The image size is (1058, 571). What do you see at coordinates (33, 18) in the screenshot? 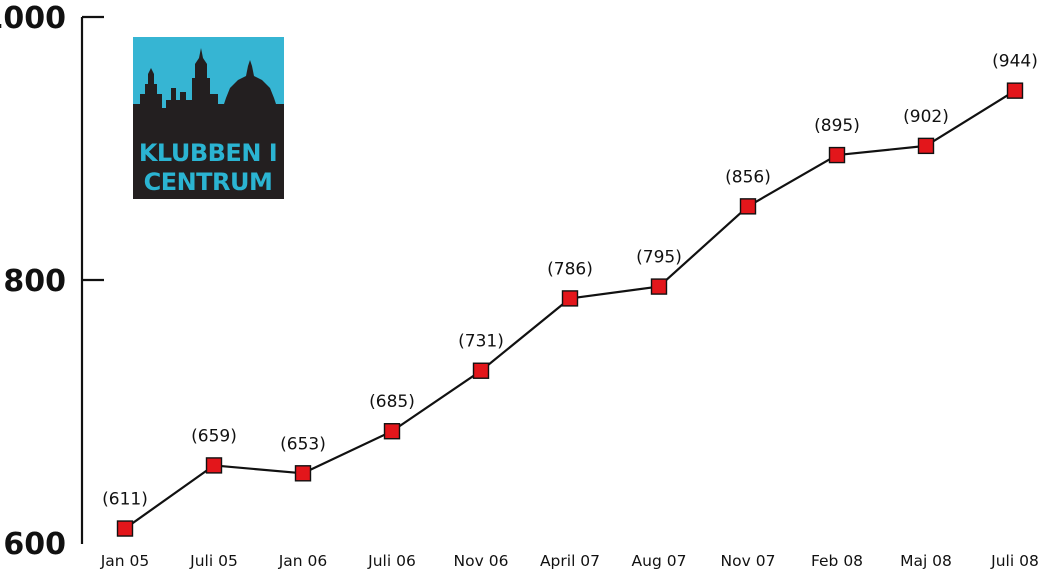
I see `y-tick-label: 1000` at bounding box center [33, 18].